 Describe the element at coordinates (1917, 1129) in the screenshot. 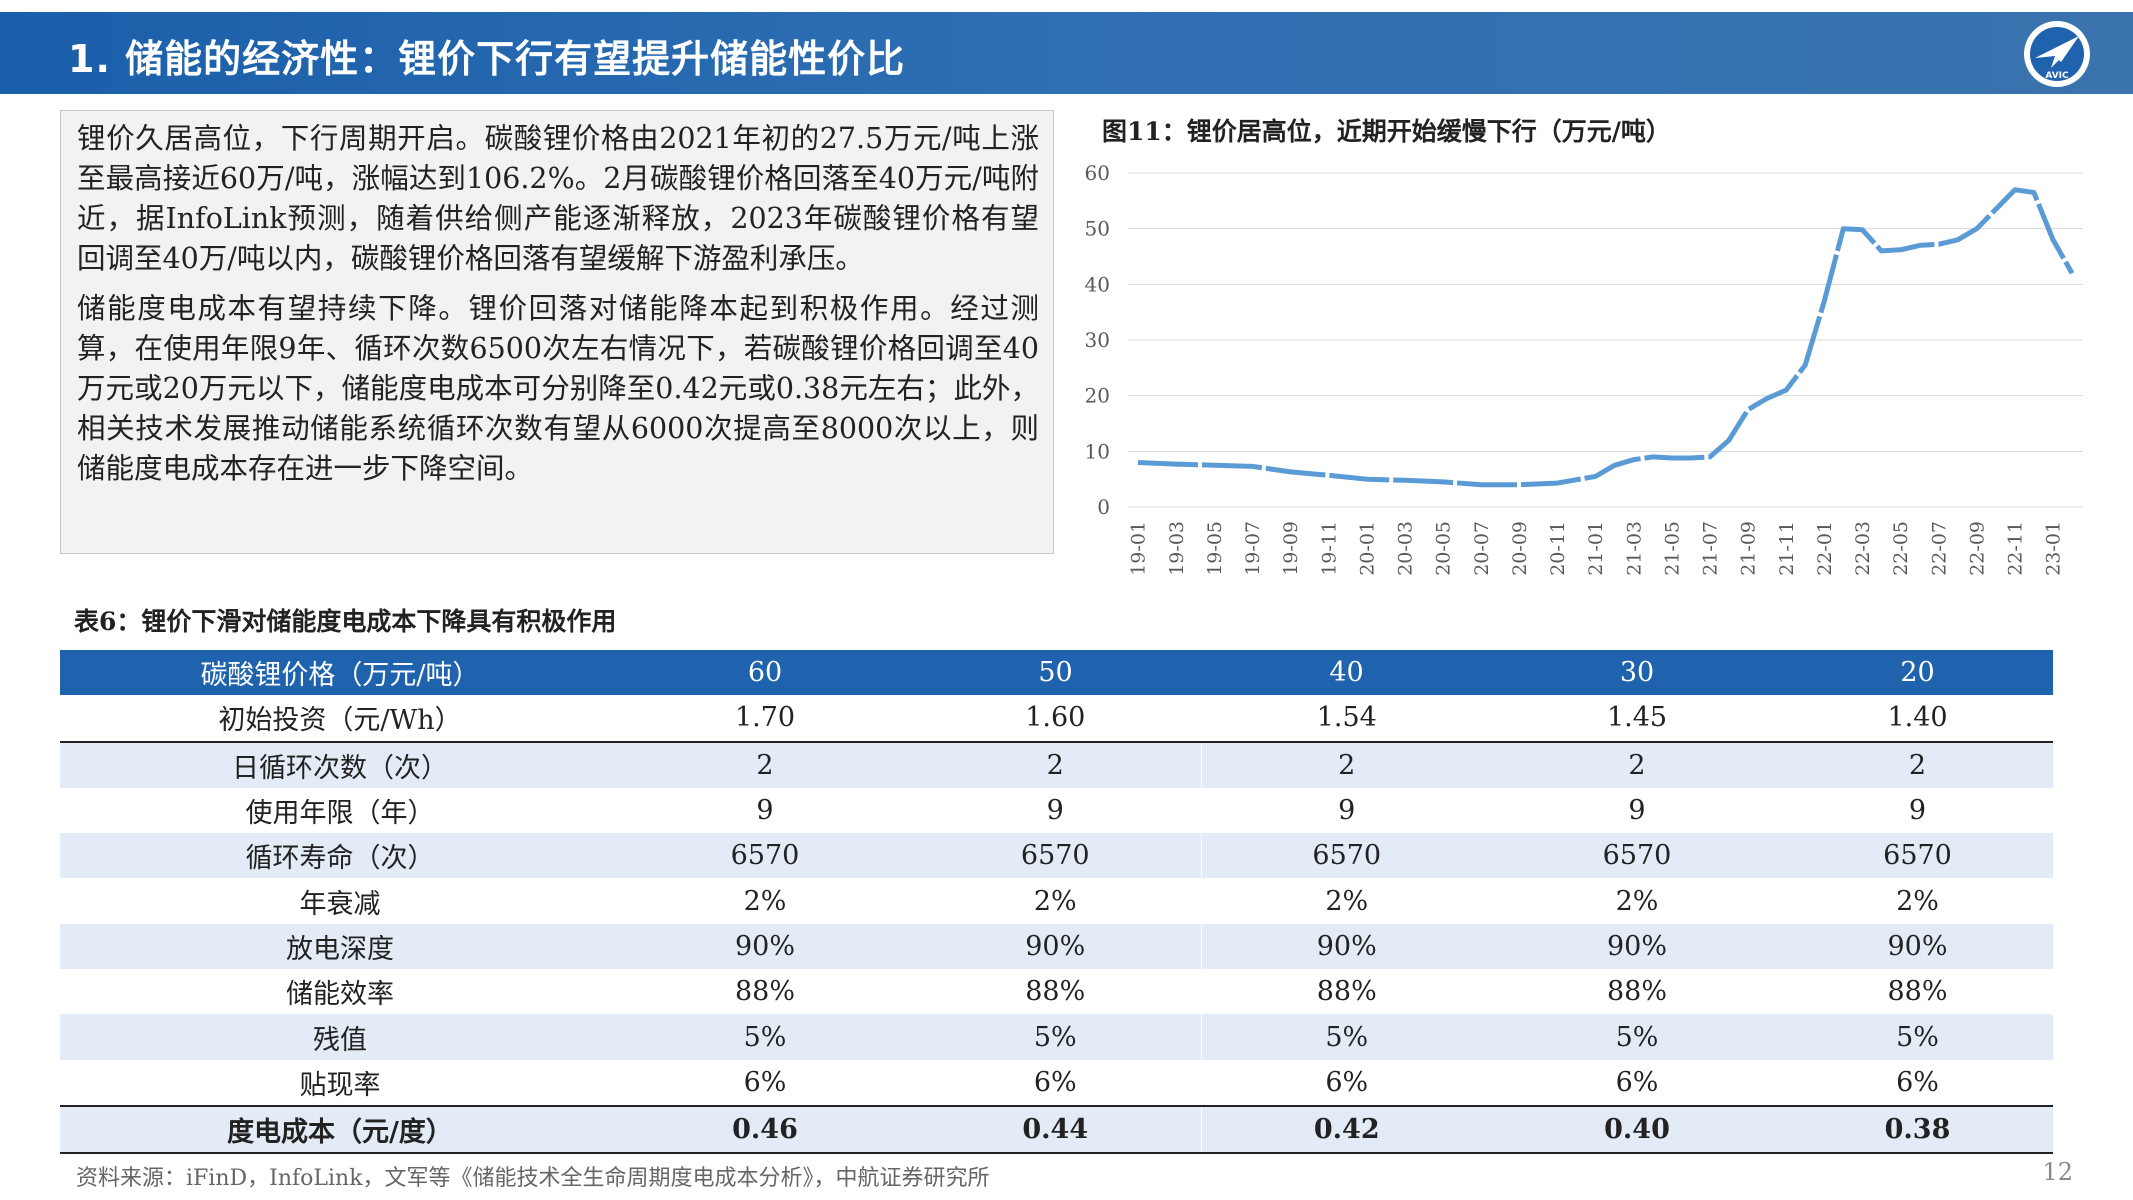

I see `value-cell: 0.38` at that location.